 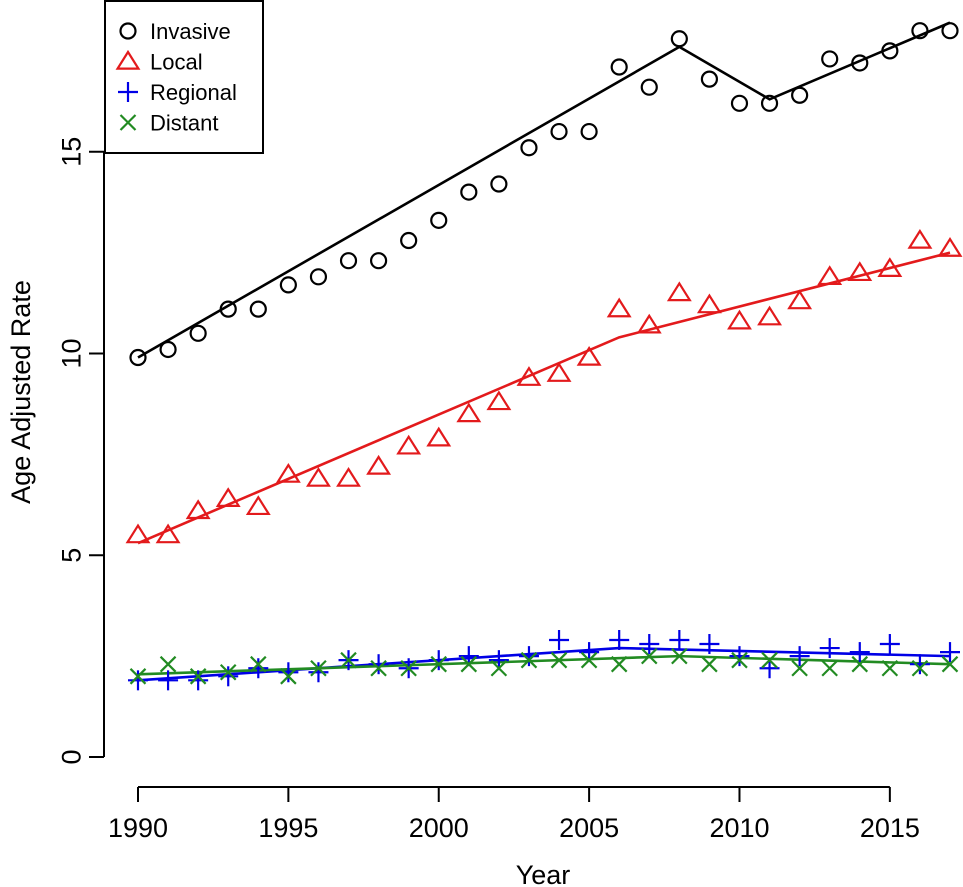 What do you see at coordinates (128, 92) in the screenshot?
I see `legend-marker-regional` at bounding box center [128, 92].